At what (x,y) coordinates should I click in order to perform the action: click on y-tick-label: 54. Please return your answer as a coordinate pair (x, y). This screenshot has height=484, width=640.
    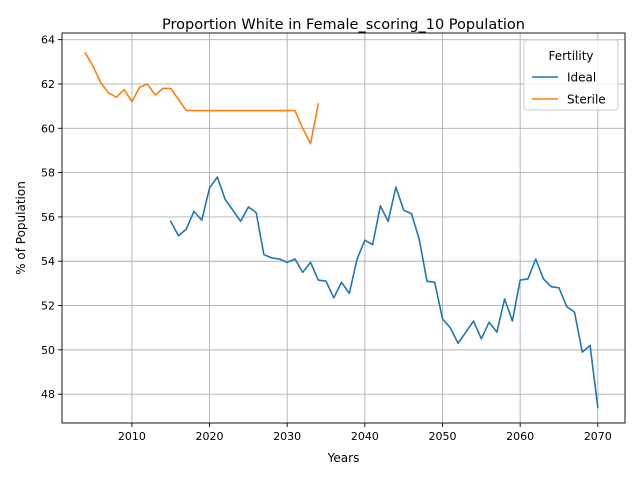
    Looking at the image, I should click on (48, 261).